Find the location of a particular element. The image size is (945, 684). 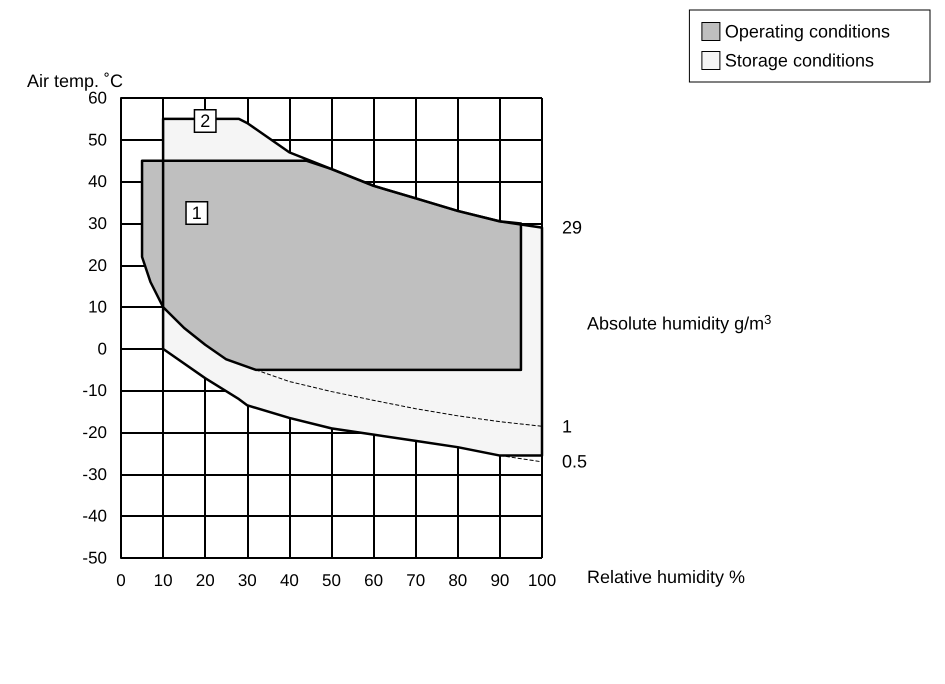

y-tick-label: -50 is located at coordinates (94, 558).